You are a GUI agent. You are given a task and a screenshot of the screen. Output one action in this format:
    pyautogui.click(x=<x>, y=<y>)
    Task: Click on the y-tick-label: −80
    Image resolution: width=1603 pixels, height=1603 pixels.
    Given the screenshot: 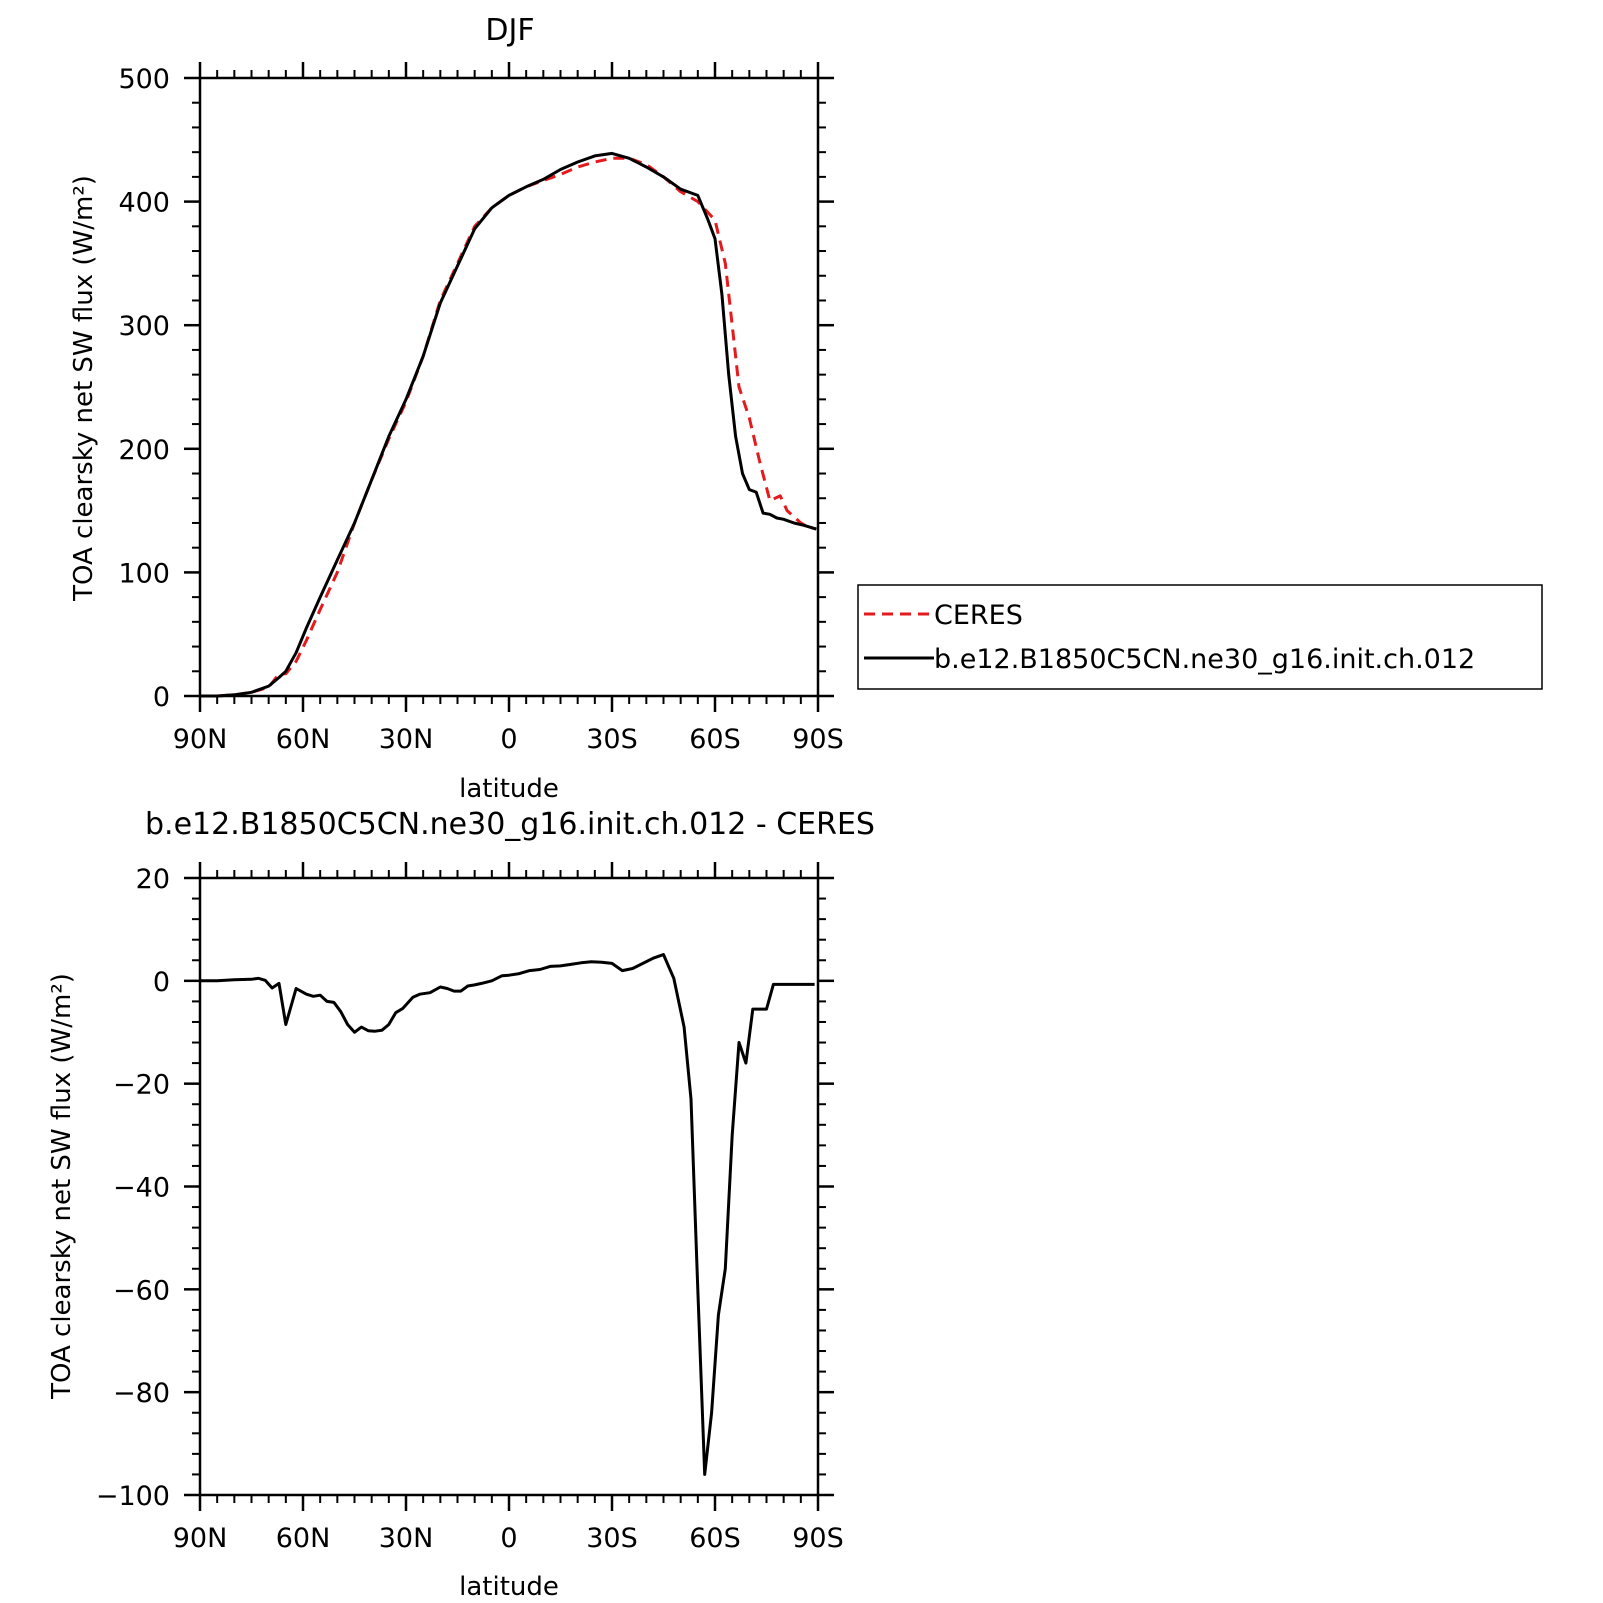 What is the action you would take?
    pyautogui.click(x=141, y=1393)
    